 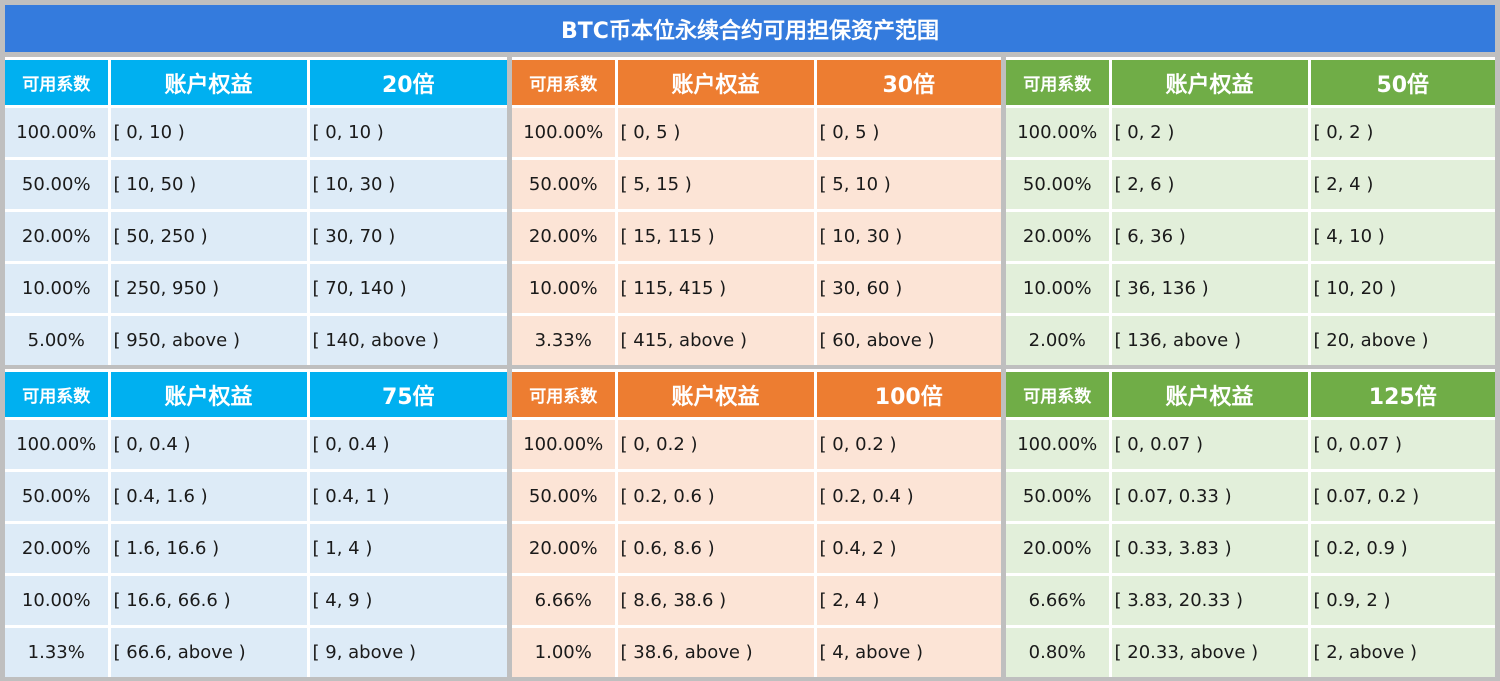 I want to click on table-row: 50.00%[ 0.07, 0.33 )[ 0.07, 0.2 ), so click(x=1250, y=496).